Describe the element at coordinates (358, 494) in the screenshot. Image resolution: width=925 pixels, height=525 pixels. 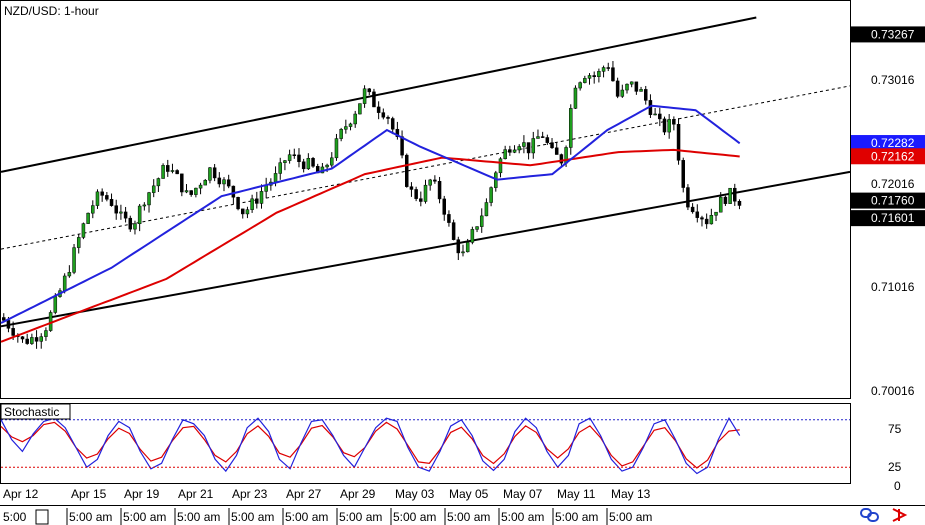
I see `date-label: Apr 29` at that location.